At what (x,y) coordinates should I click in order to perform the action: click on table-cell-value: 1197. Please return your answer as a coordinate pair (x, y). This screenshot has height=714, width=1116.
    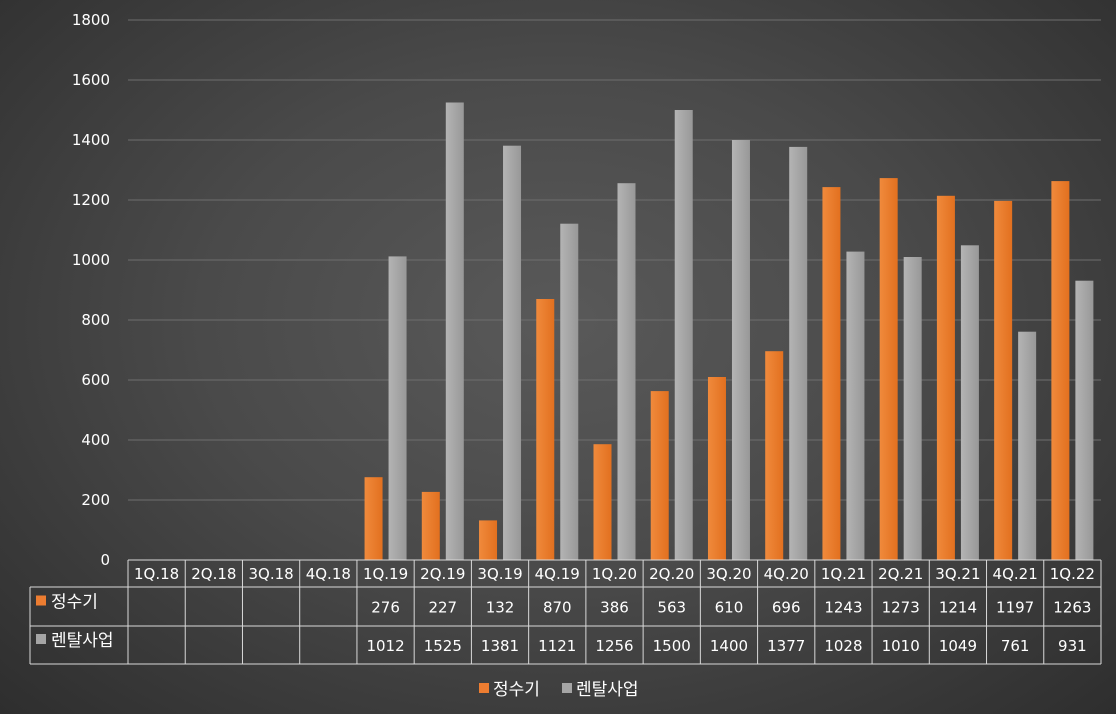
    Looking at the image, I should click on (1015, 608).